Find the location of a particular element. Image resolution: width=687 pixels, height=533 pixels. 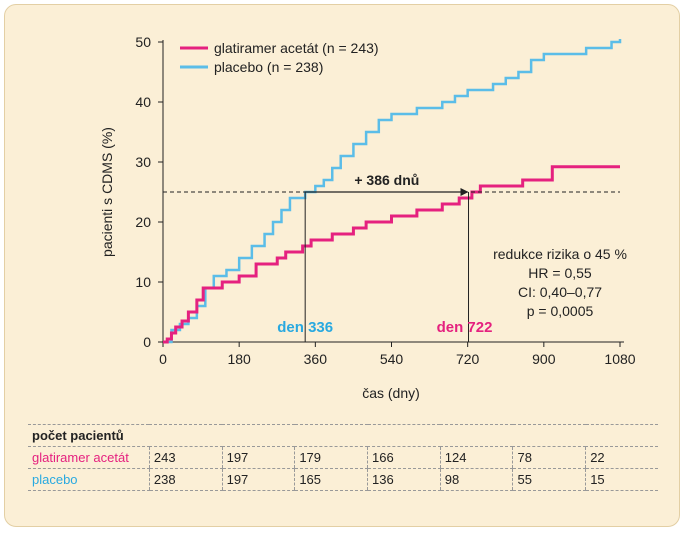

legend-label: placebo (n = 238) is located at coordinates (268, 67).